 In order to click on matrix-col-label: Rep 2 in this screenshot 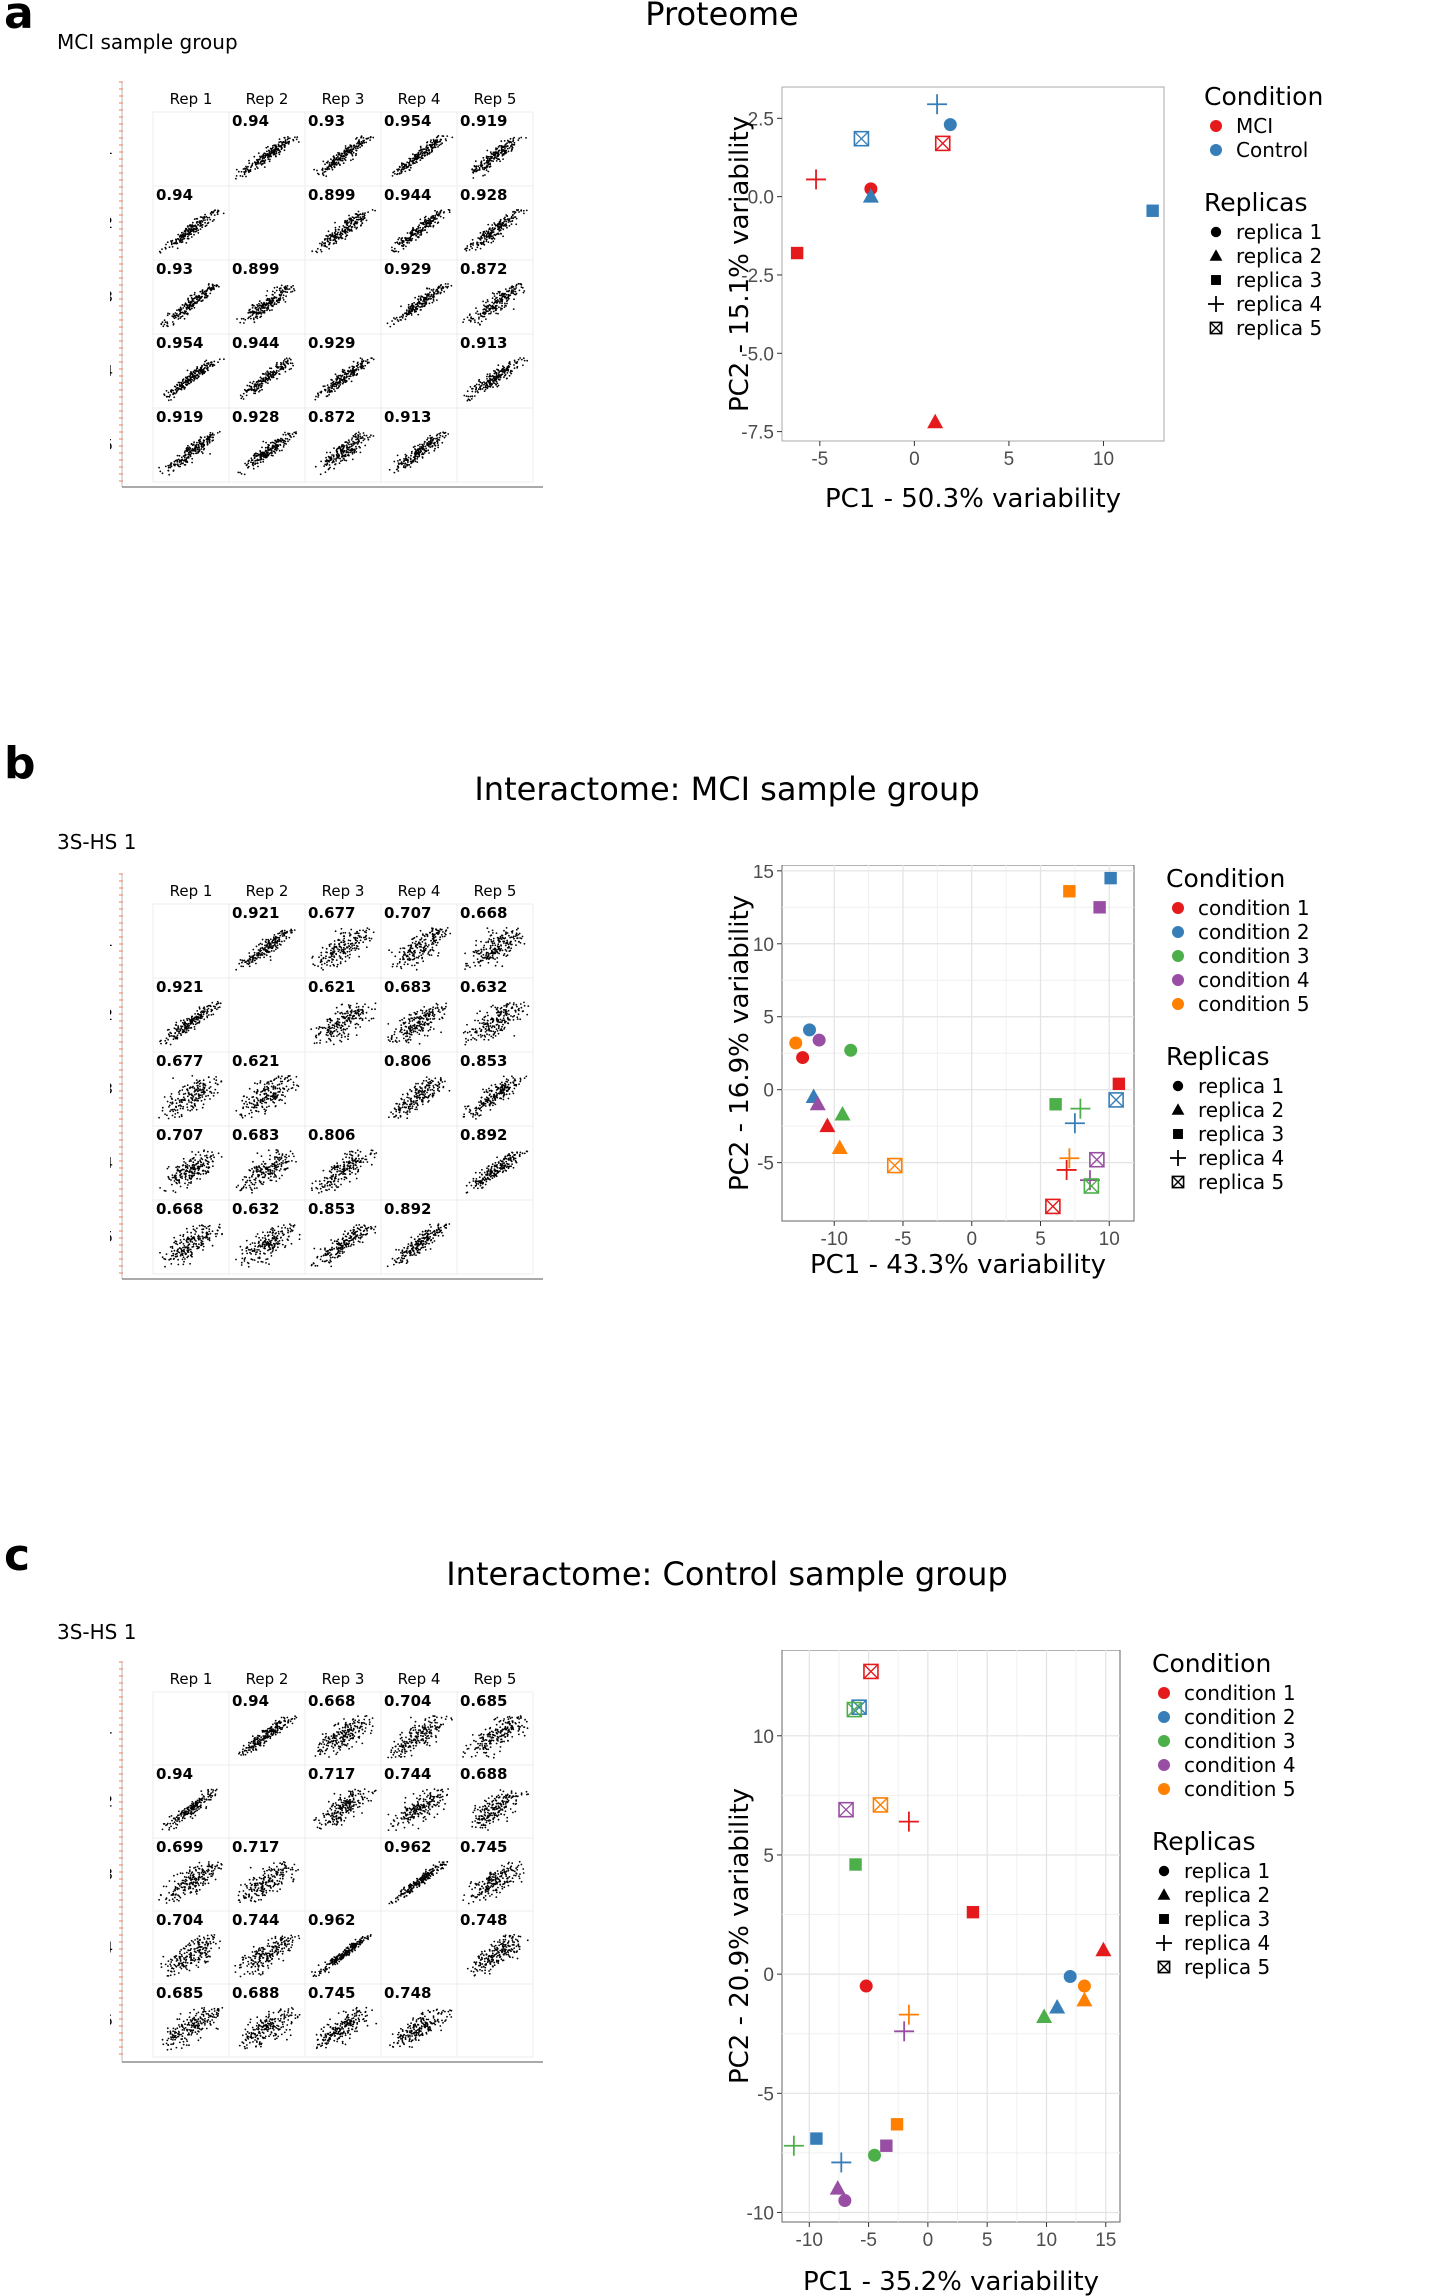, I will do `click(267, 99)`.